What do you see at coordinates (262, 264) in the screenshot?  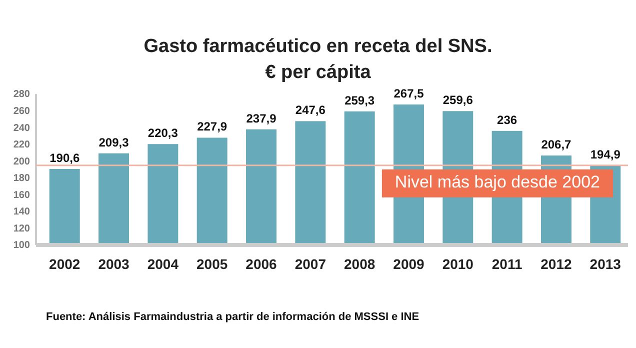 I see `x-tick-label: 2006` at bounding box center [262, 264].